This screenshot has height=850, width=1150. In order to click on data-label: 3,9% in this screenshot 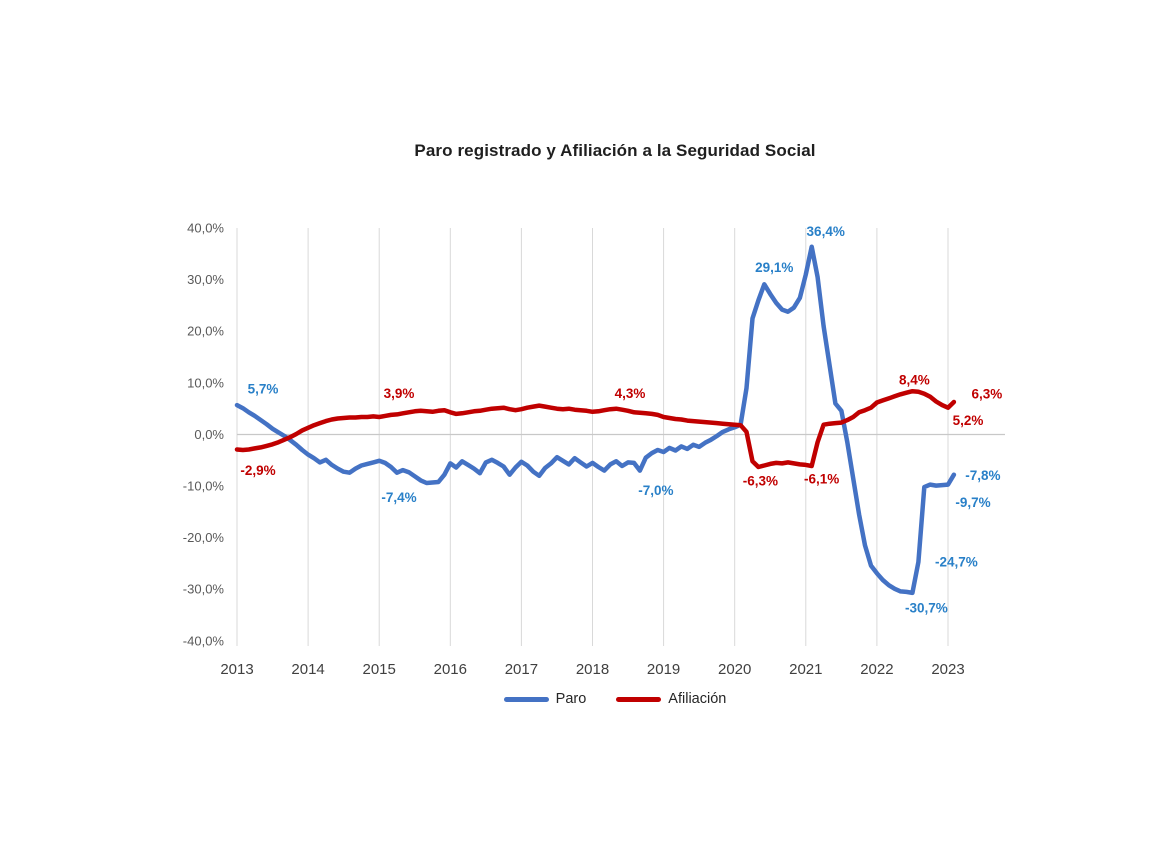, I will do `click(399, 393)`.